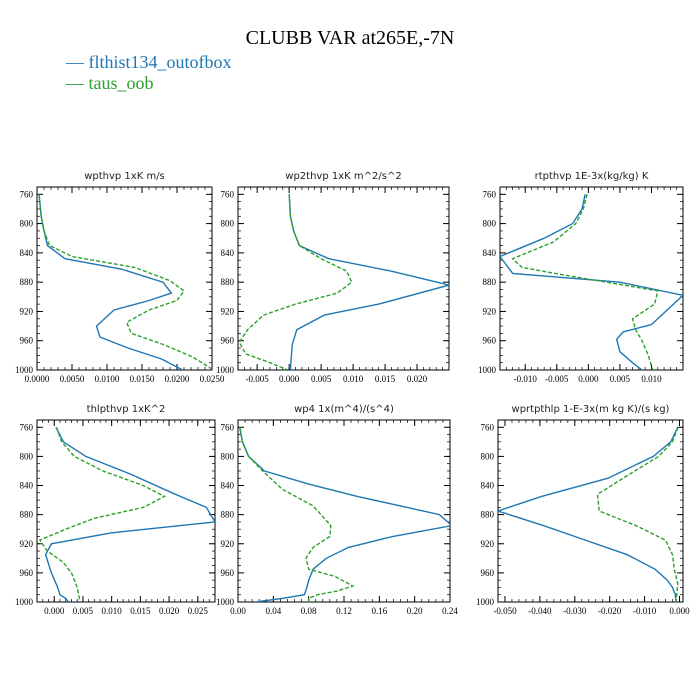  I want to click on x-tick-label: 0.0250, so click(212, 379).